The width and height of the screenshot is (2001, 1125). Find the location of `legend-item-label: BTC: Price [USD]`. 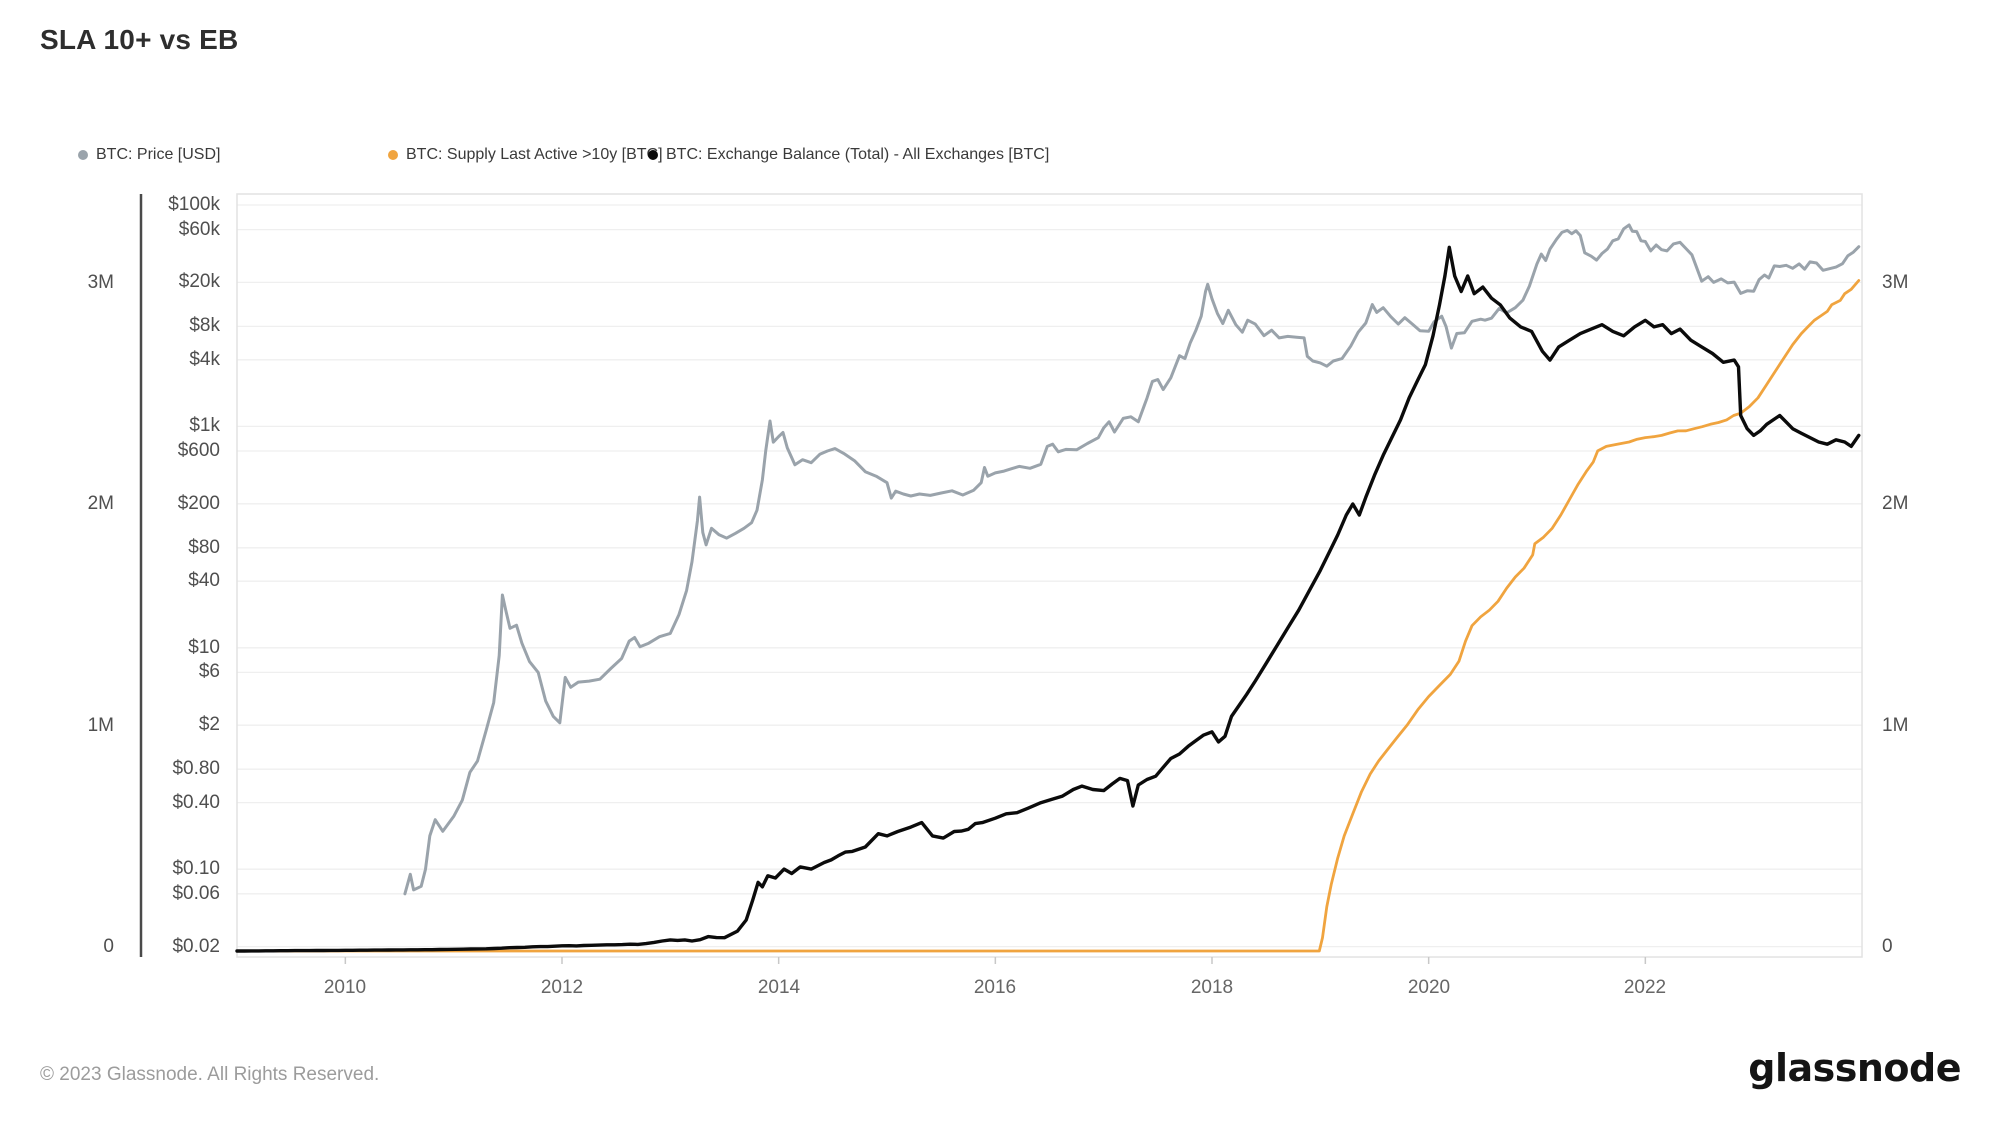

legend-item-label: BTC: Price [USD] is located at coordinates (158, 154).